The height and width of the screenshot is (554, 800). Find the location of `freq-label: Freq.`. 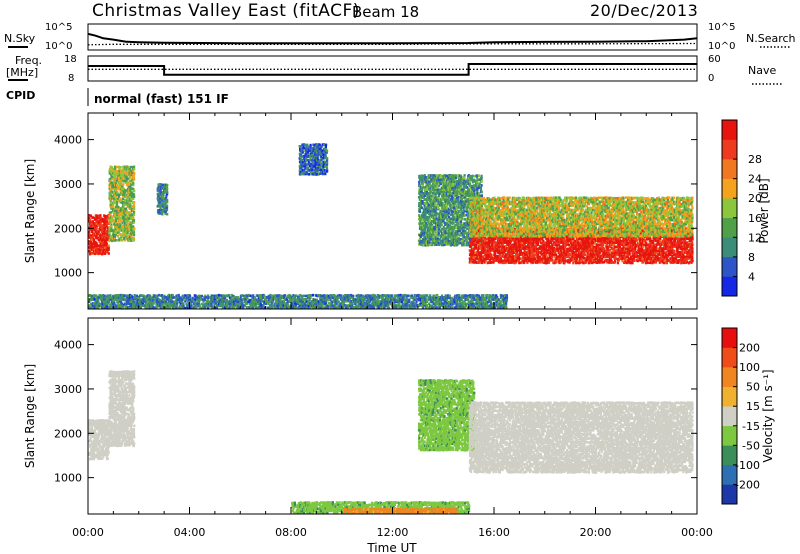

freq-label: Freq. is located at coordinates (28, 60).